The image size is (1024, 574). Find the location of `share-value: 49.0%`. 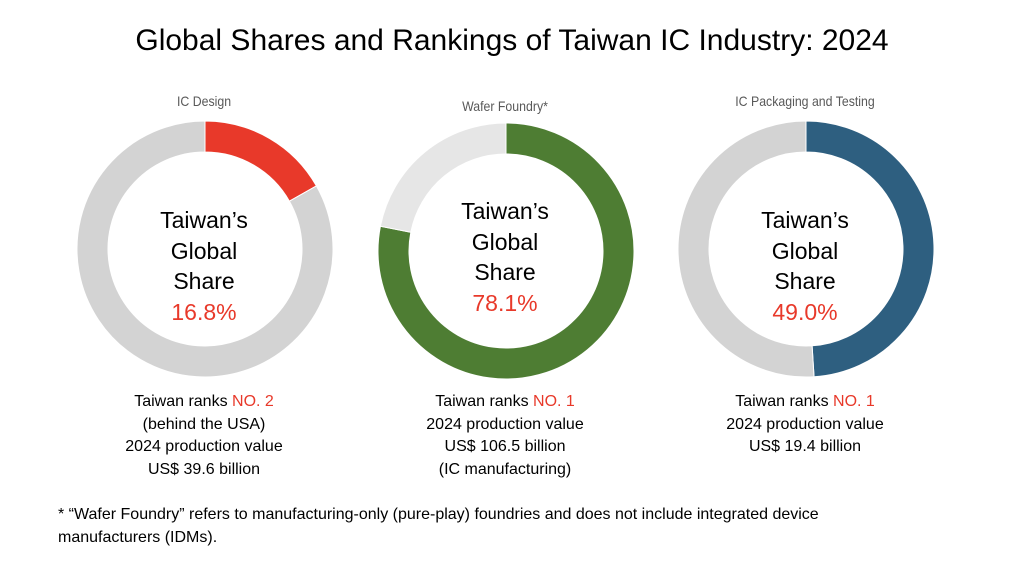

share-value: 49.0% is located at coordinates (805, 311).